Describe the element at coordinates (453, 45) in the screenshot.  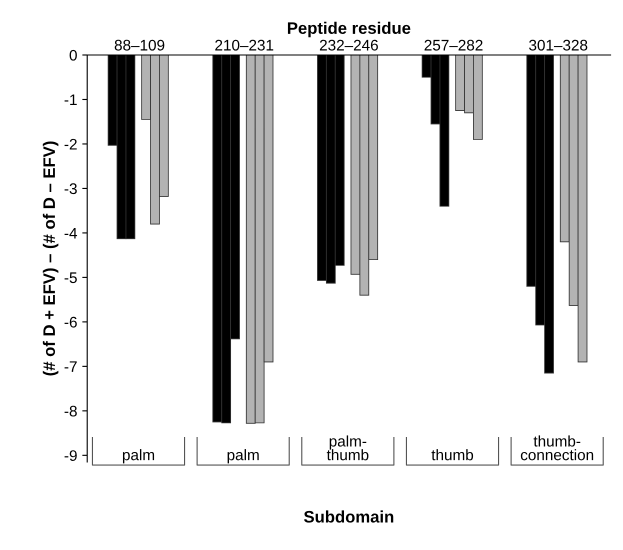
I see `x-tick-label: 257–282` at that location.